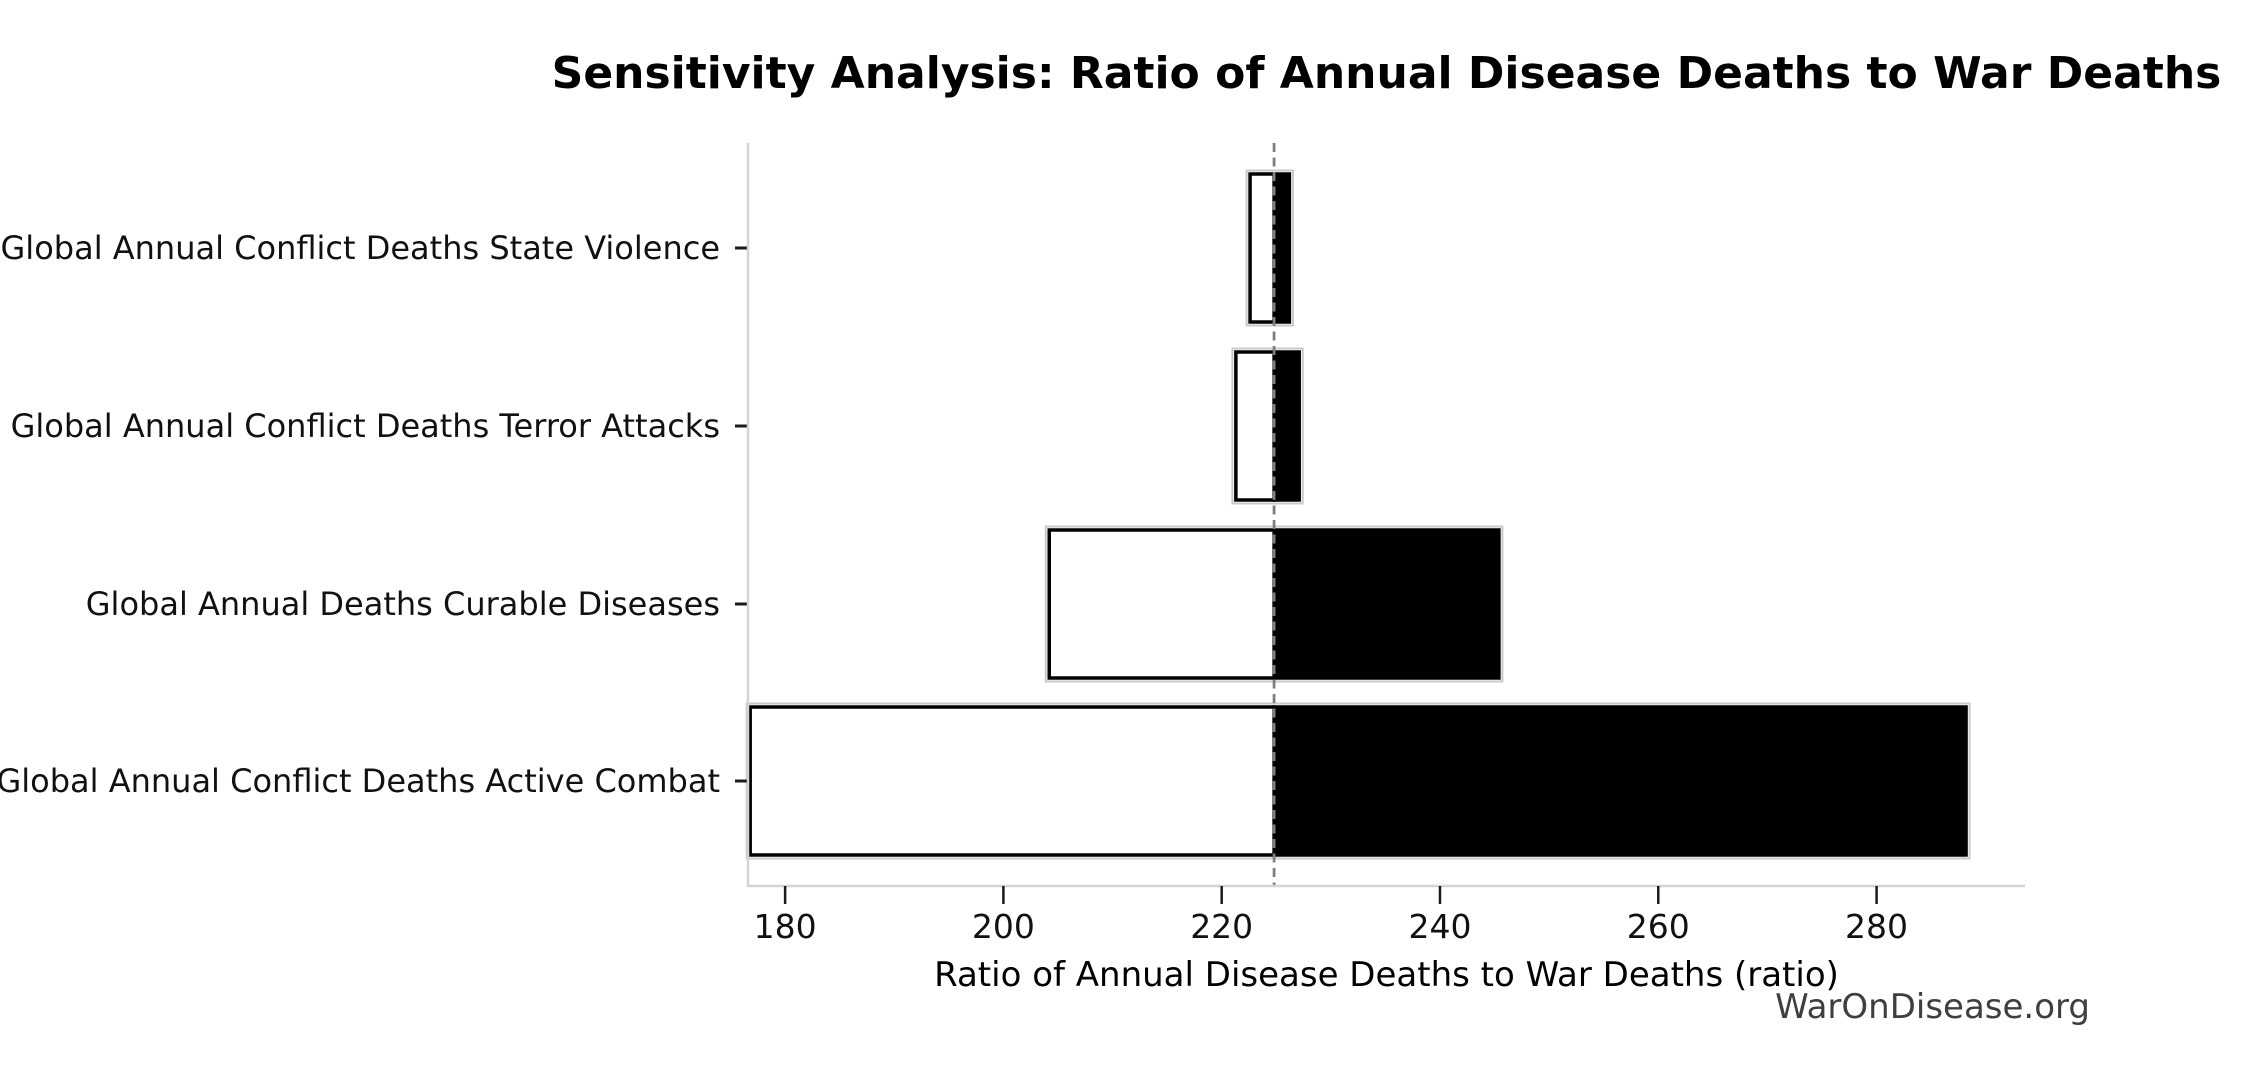  I want to click on y-category-label: Global Annual Deaths Curable Diseases, so click(403, 604).